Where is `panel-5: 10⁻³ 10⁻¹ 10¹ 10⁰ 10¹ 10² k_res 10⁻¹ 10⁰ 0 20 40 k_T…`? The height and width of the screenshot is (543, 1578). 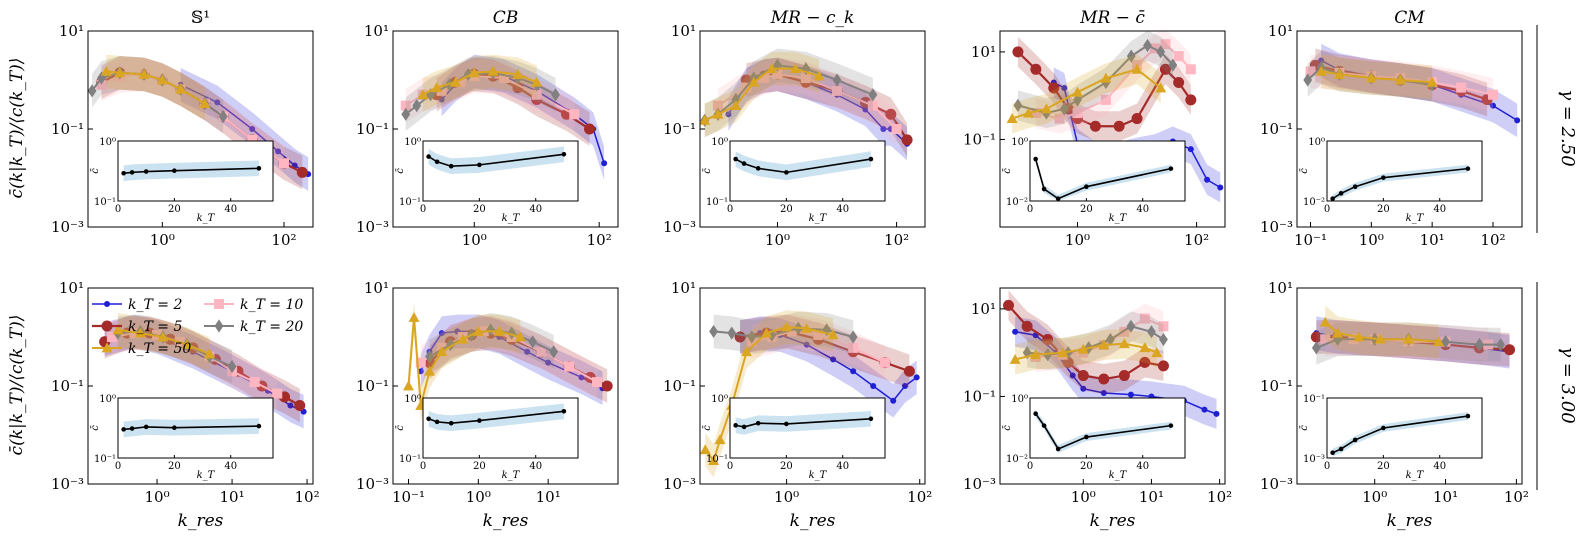 panel-5: 10⁻³ 10⁻¹ 10¹ 10⁰ 10¹ 10² k_res 10⁻¹ 10⁰ 0 20 40 k_T… is located at coordinates (185, 405).